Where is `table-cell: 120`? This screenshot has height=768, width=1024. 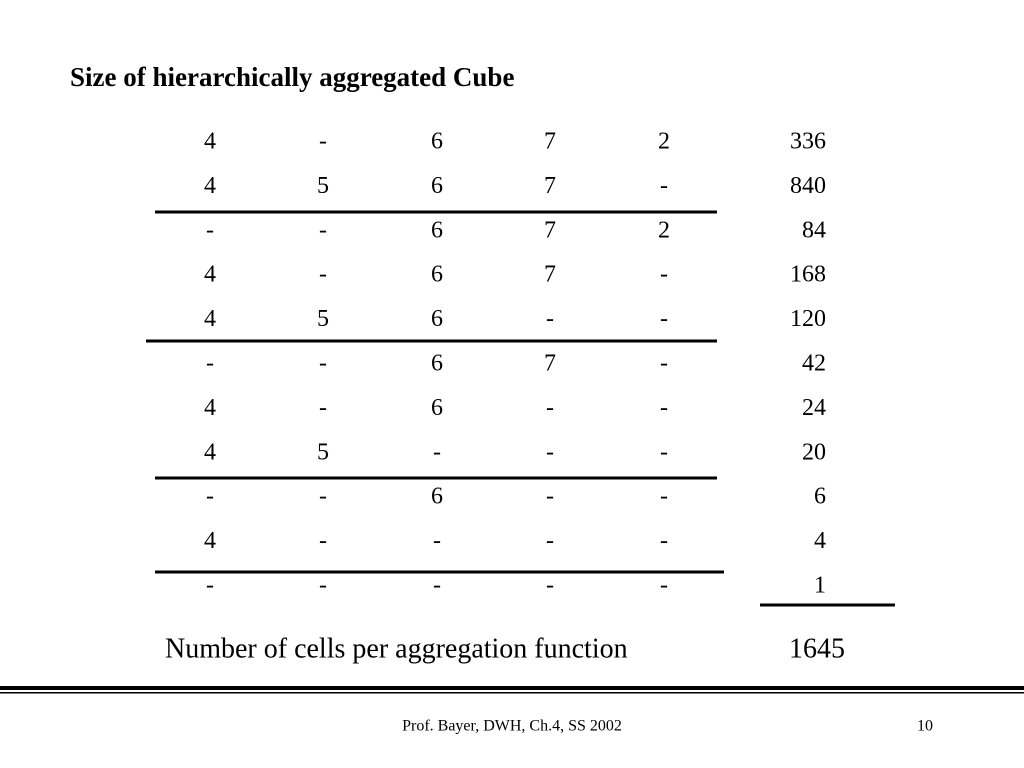
table-cell: 120 is located at coordinates (808, 319).